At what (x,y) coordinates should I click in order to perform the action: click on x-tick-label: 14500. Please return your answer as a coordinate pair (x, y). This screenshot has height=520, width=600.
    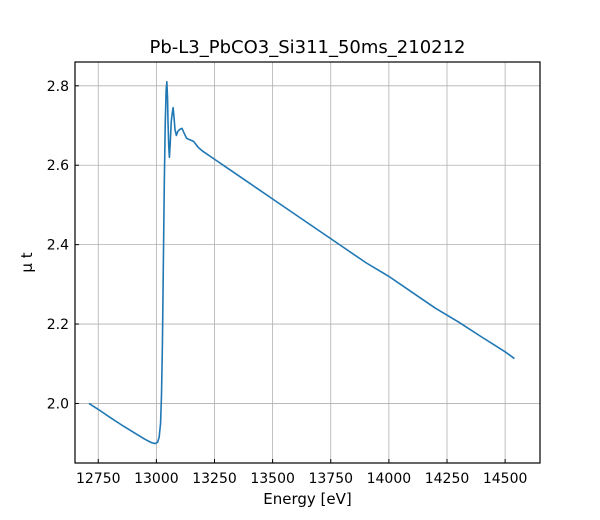
    Looking at the image, I should click on (505, 479).